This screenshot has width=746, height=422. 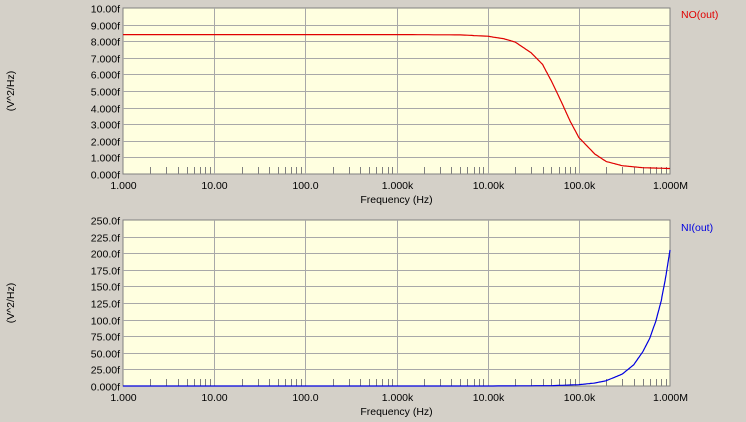 What do you see at coordinates (105, 27) in the screenshot?
I see `y-tick-label: 9.000f` at bounding box center [105, 27].